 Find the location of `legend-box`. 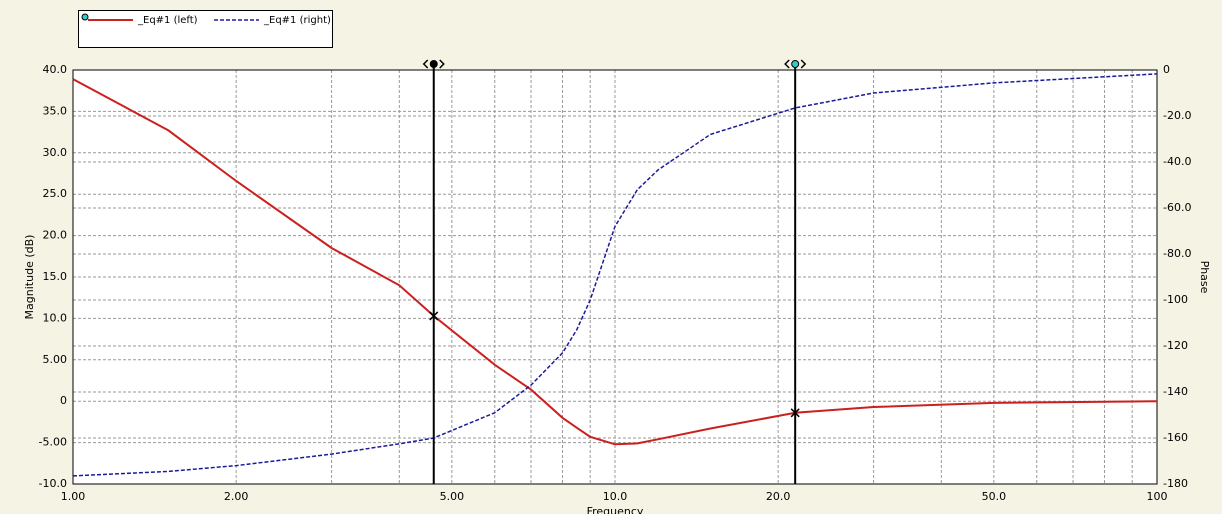

legend-box is located at coordinates (205, 29).